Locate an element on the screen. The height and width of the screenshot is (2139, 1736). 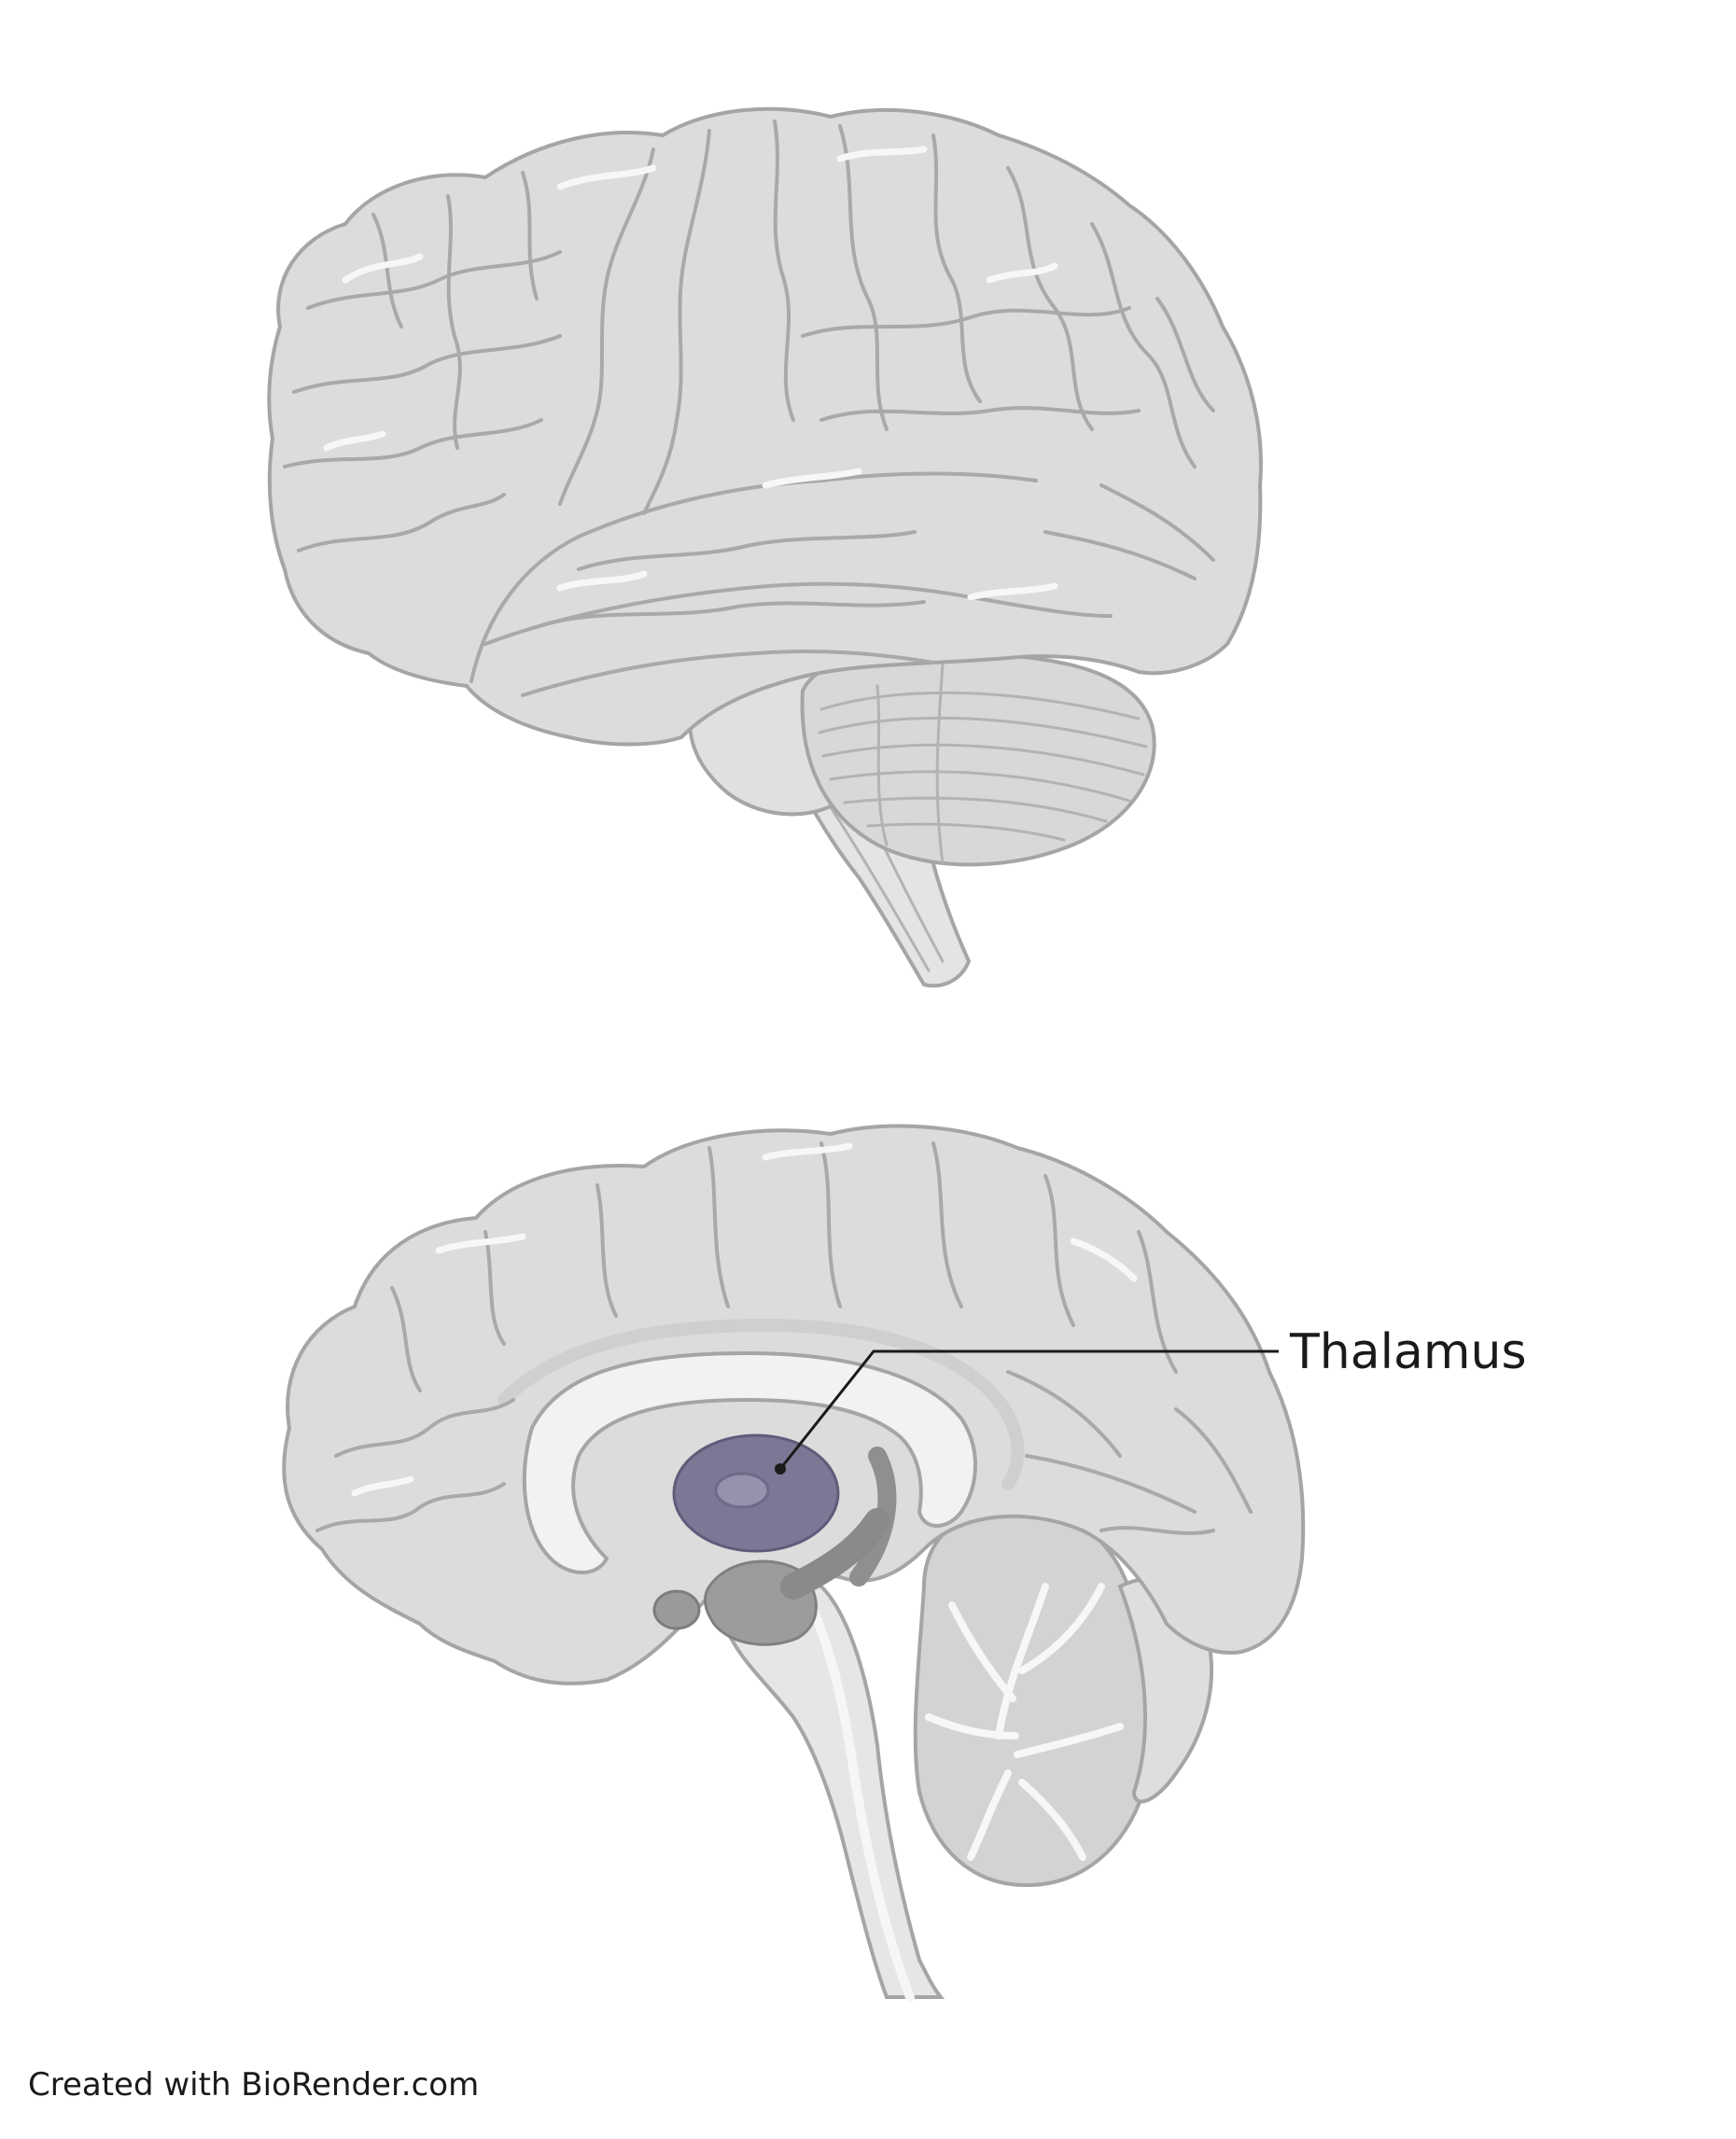
credit-text: Created with BioRender.com is located at coordinates (253, 2085).